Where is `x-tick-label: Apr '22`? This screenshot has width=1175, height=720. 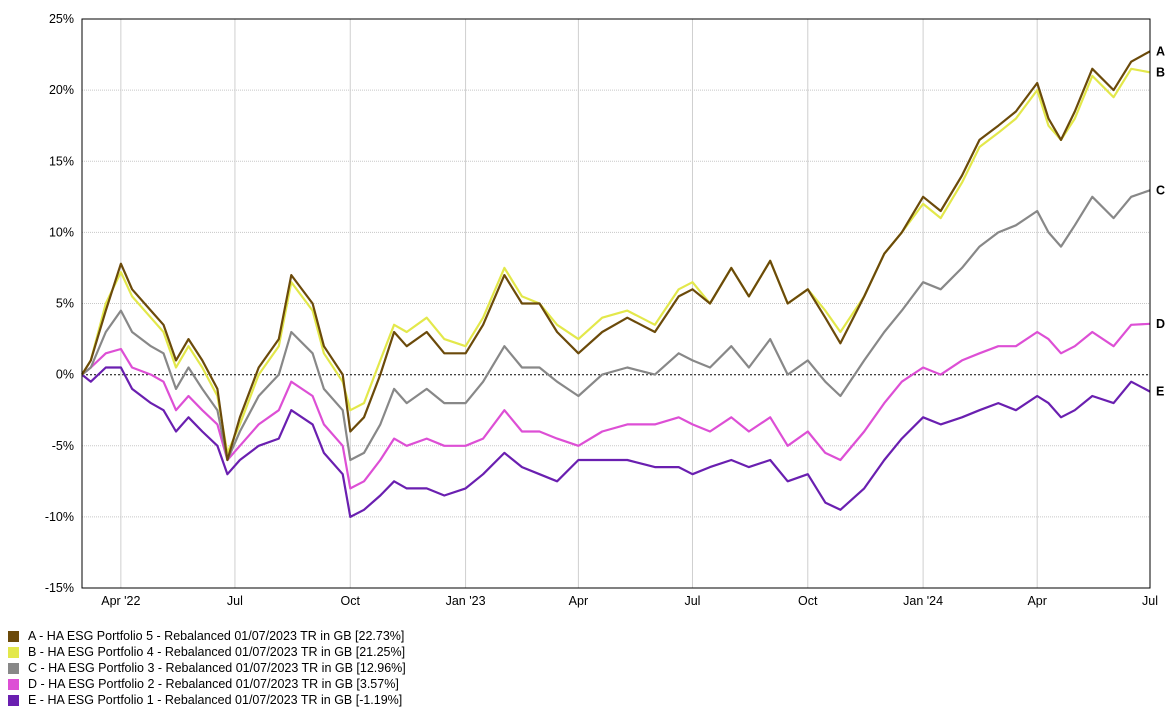 x-tick-label: Apr '22 is located at coordinates (120, 601).